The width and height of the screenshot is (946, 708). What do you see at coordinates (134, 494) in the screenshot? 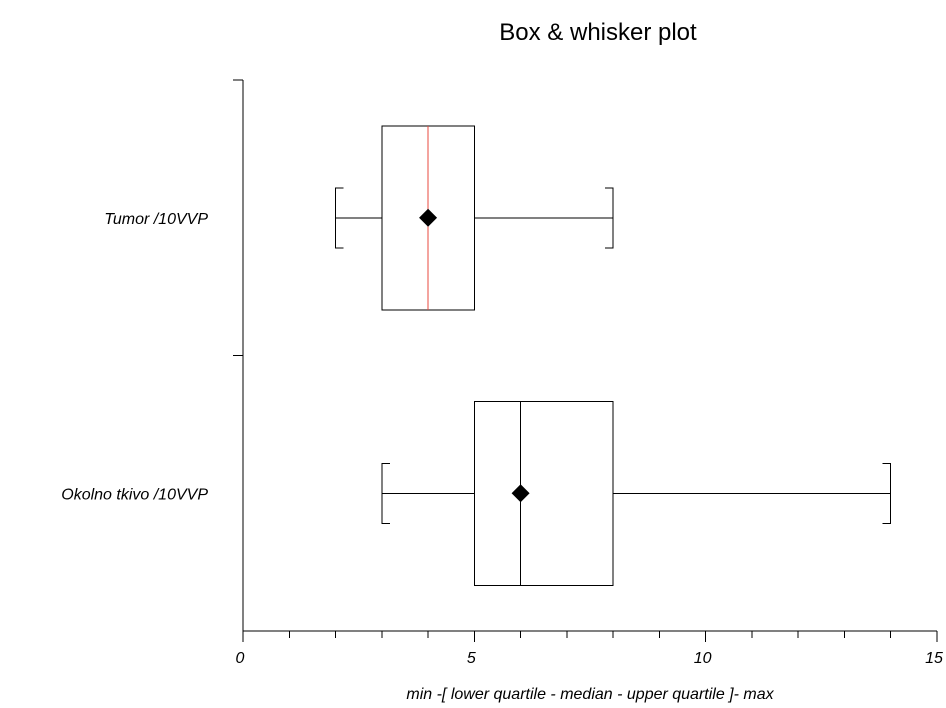
I see `category-label: Okolno tkivo /10VVP` at bounding box center [134, 494].